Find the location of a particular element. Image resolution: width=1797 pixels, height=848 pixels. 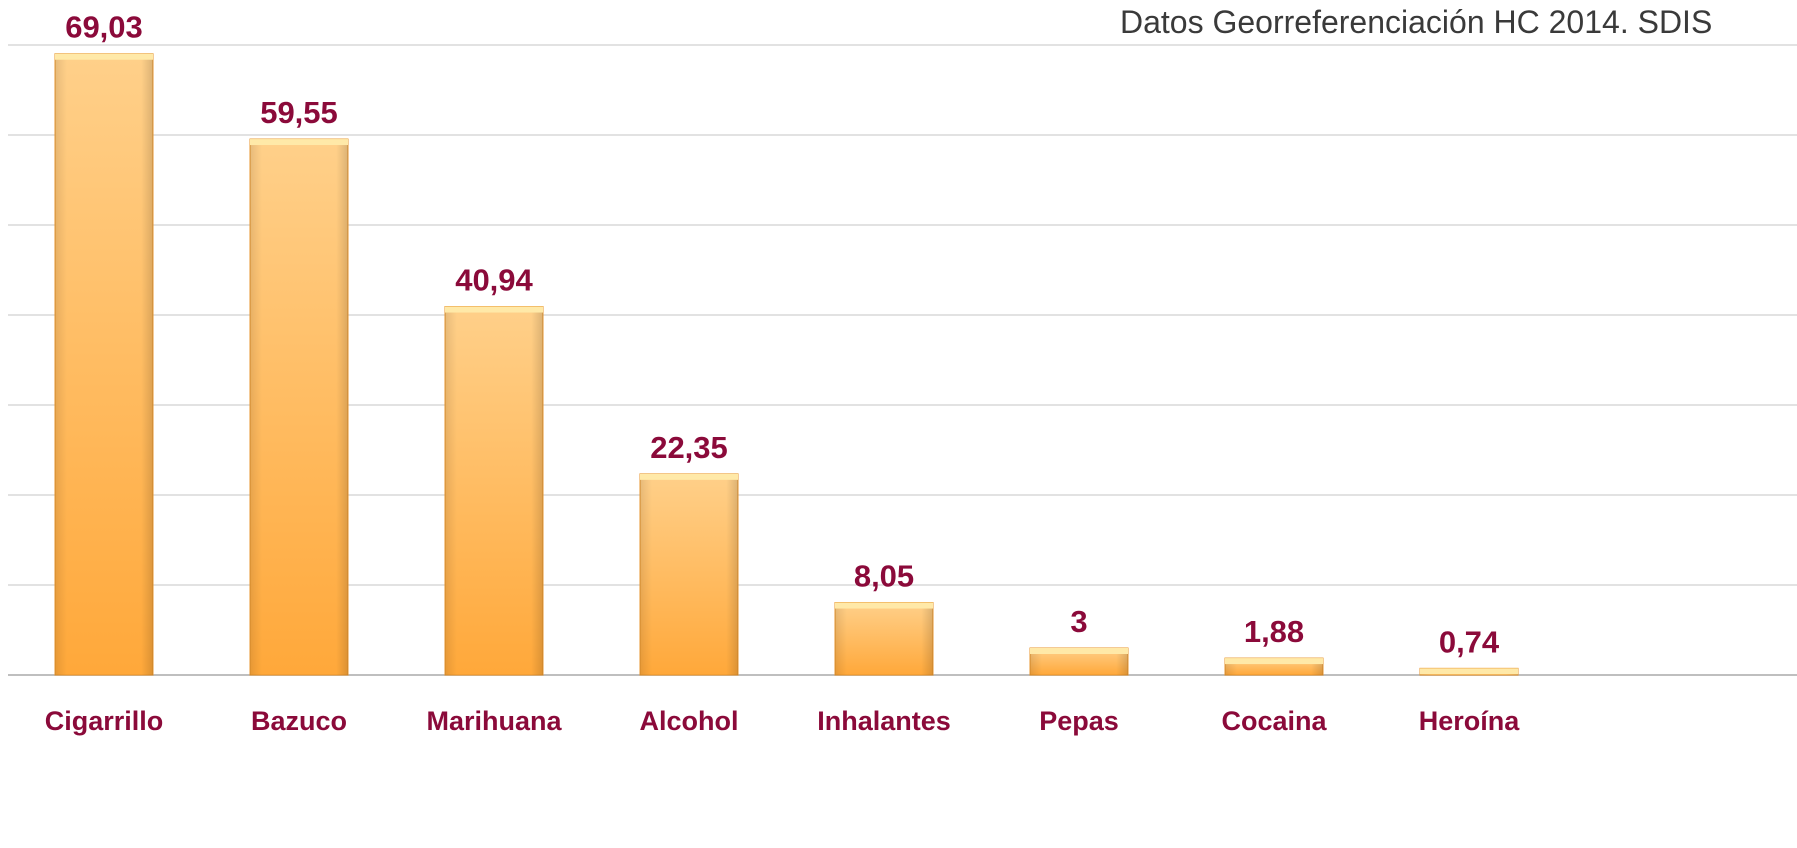

bar-pepas is located at coordinates (1079, 661).